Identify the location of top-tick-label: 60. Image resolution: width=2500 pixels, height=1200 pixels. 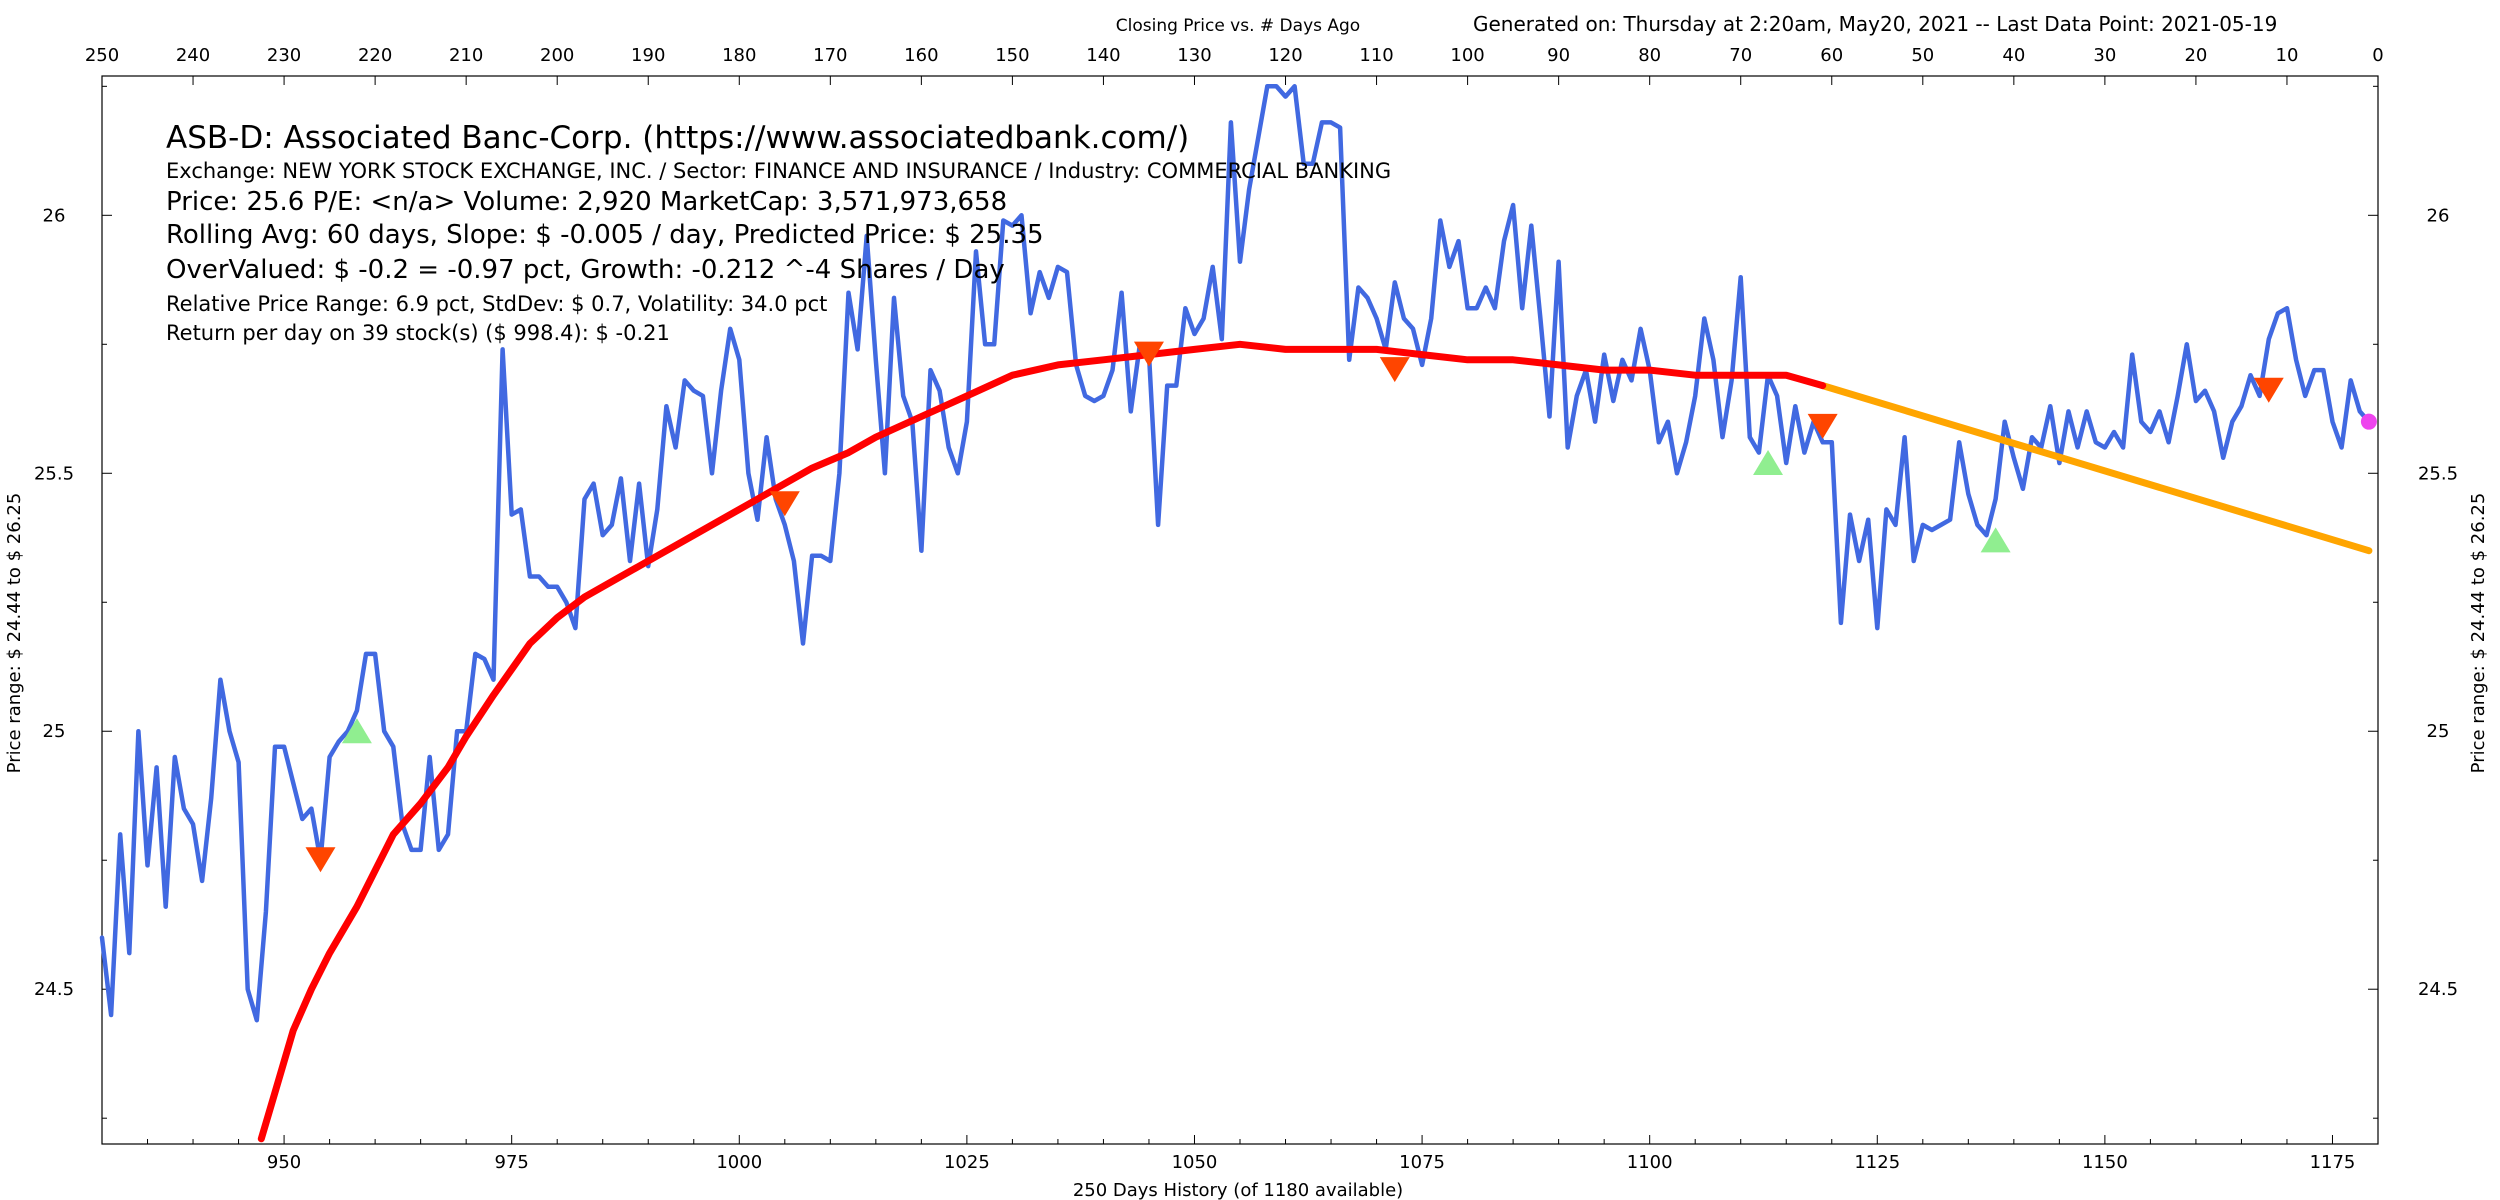
(1831, 55).